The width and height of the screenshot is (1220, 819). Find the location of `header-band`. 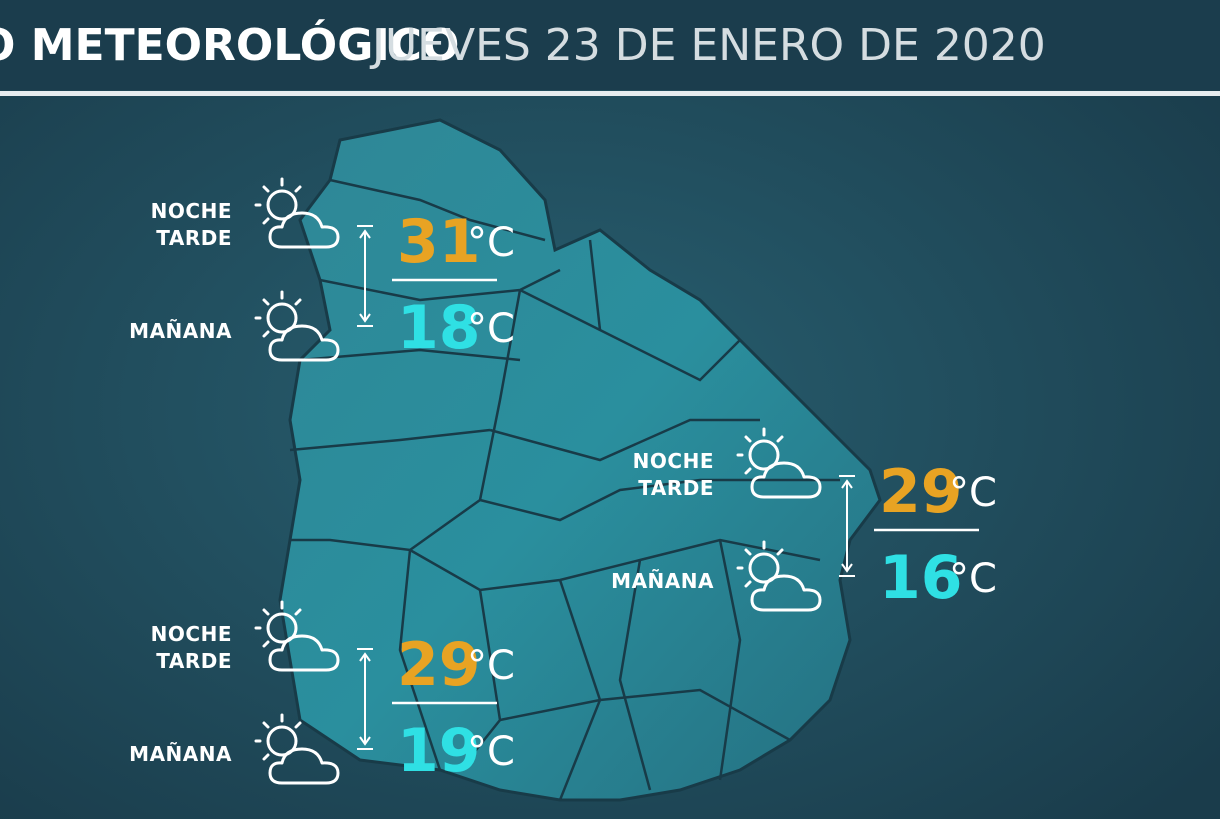

header-band is located at coordinates (610, 45).